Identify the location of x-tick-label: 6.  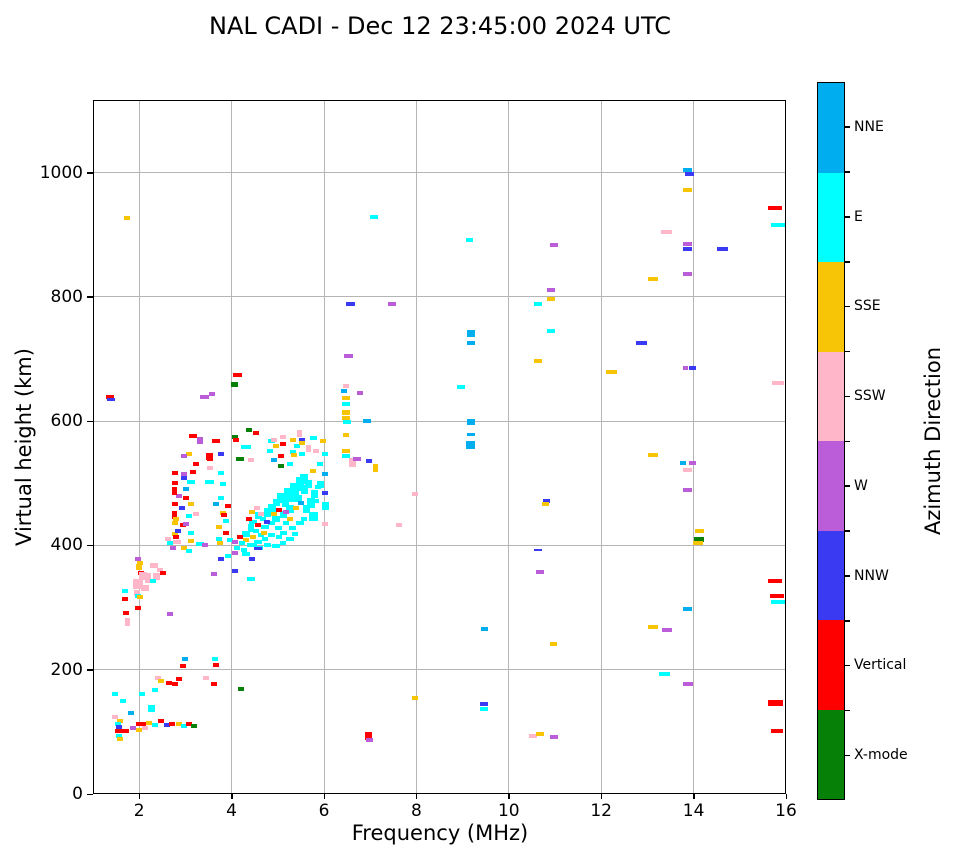
(324, 811).